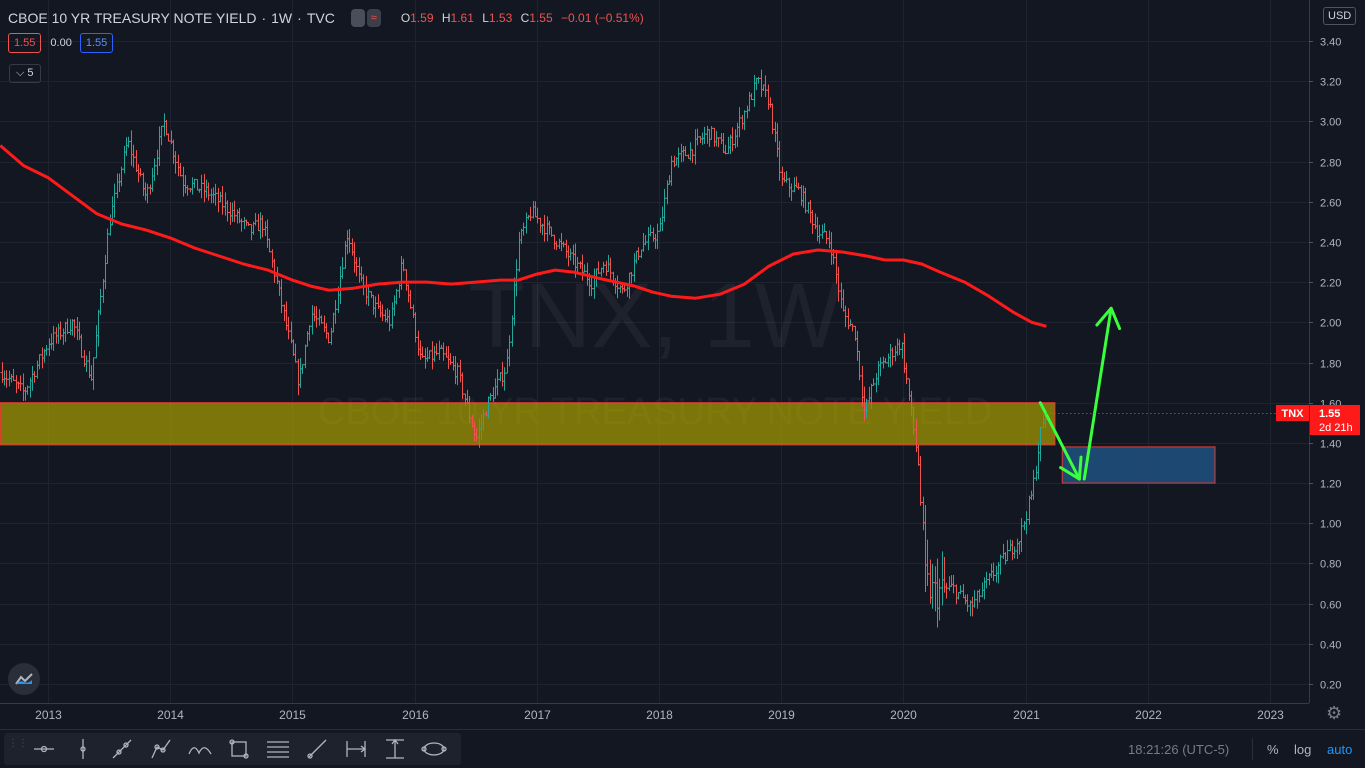 The height and width of the screenshot is (768, 1365). What do you see at coordinates (1330, 686) in the screenshot?
I see `y-tick-label: 0.20` at bounding box center [1330, 686].